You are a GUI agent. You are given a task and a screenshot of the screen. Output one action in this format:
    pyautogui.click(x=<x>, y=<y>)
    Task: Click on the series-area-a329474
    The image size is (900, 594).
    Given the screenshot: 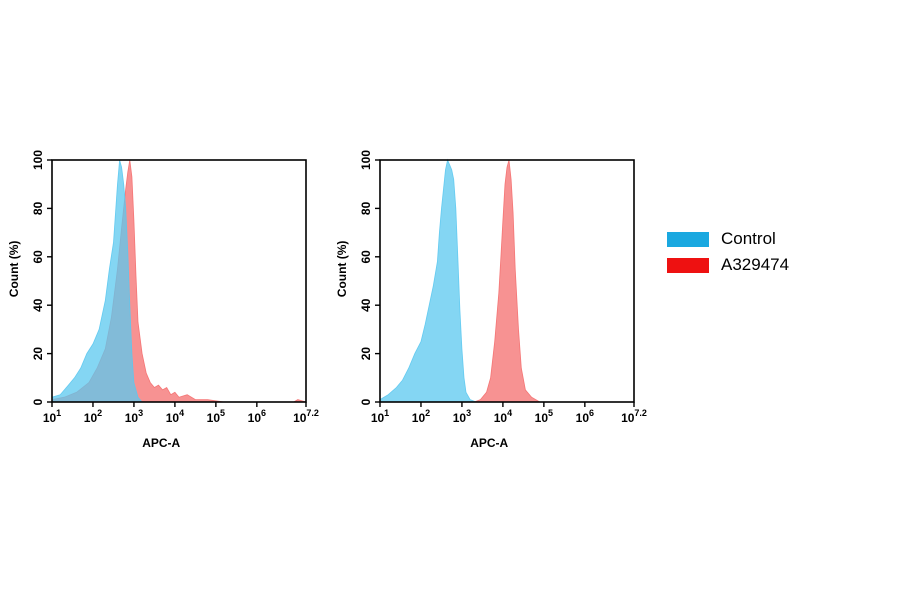 What is the action you would take?
    pyautogui.click(x=507, y=281)
    